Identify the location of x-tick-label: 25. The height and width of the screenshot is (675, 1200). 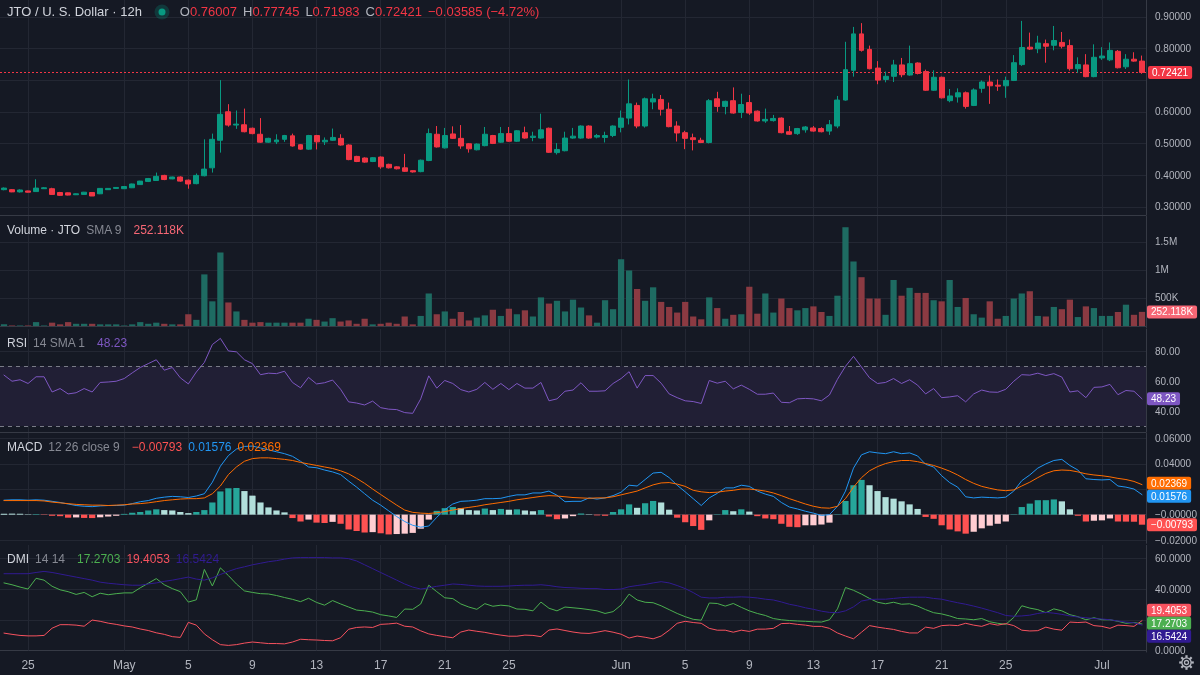
(1006, 665).